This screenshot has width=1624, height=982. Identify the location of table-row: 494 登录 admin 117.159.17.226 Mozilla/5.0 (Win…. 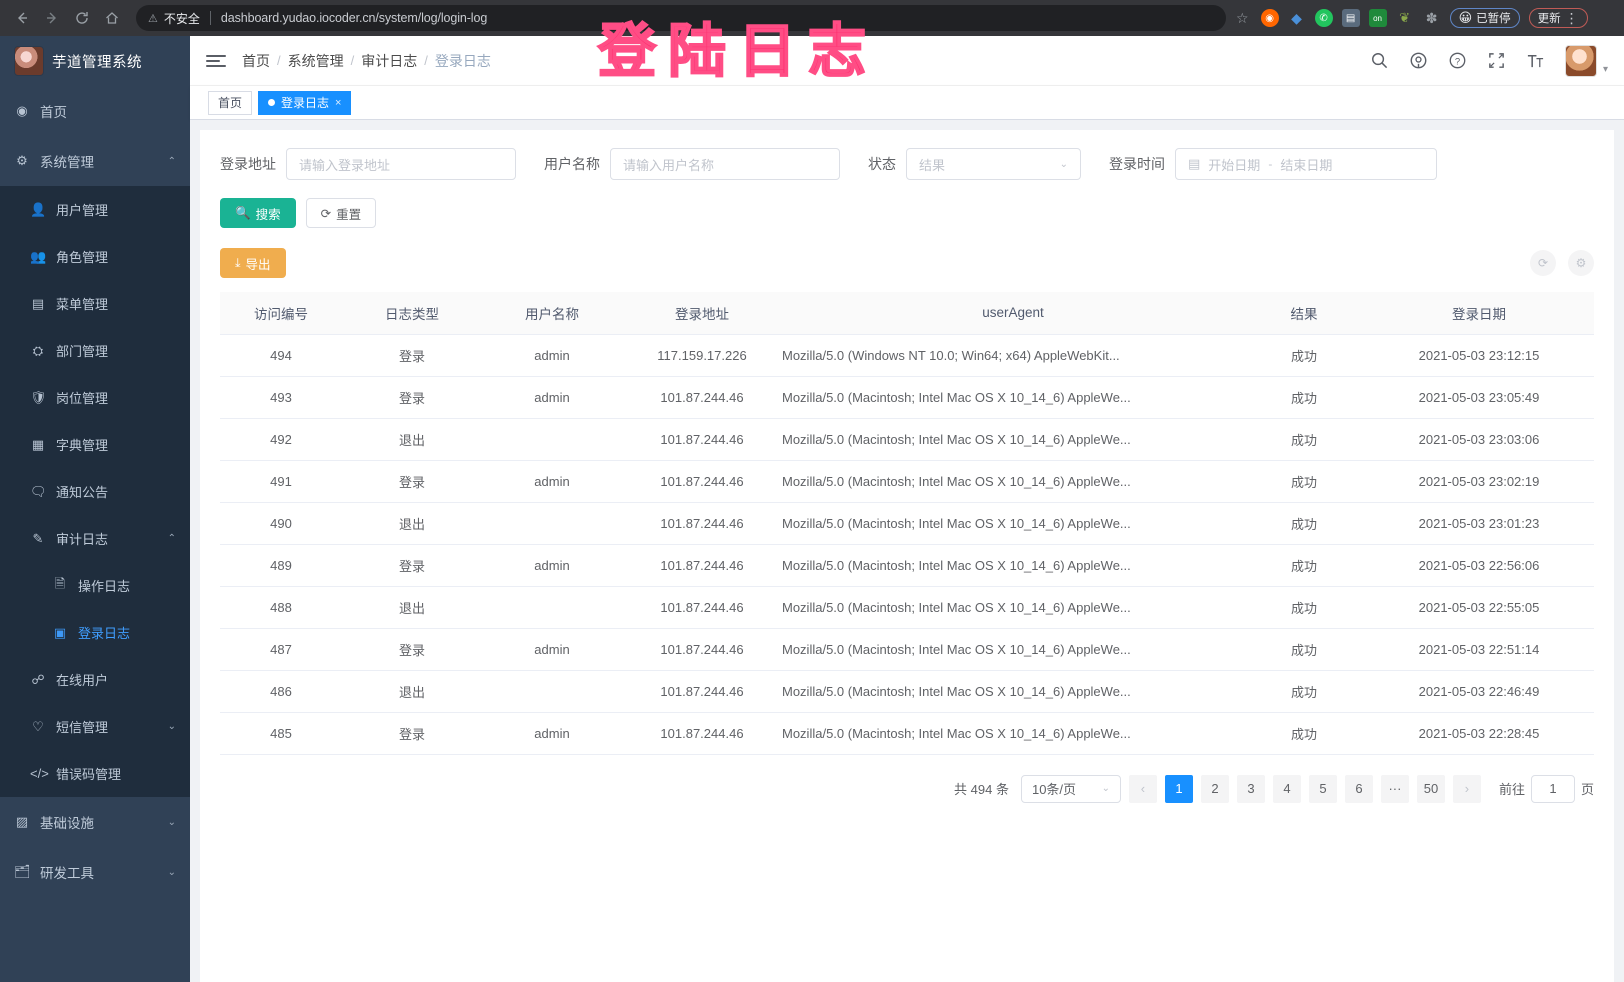
(907, 355).